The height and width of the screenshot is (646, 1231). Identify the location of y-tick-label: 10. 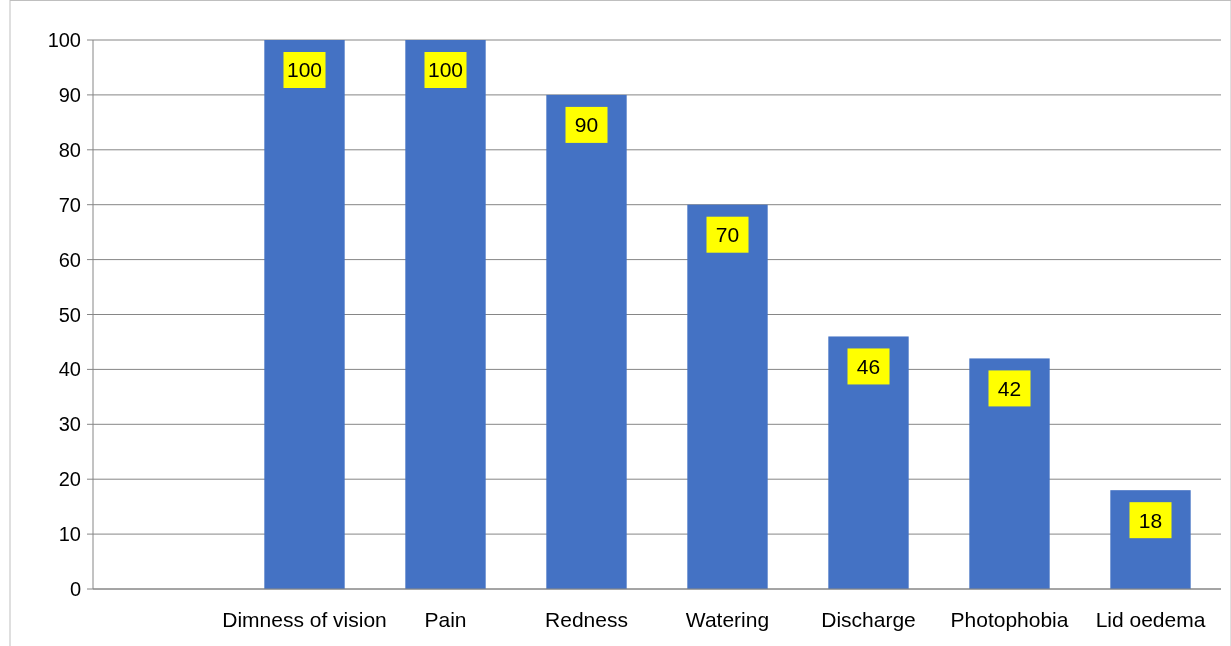
(69, 534).